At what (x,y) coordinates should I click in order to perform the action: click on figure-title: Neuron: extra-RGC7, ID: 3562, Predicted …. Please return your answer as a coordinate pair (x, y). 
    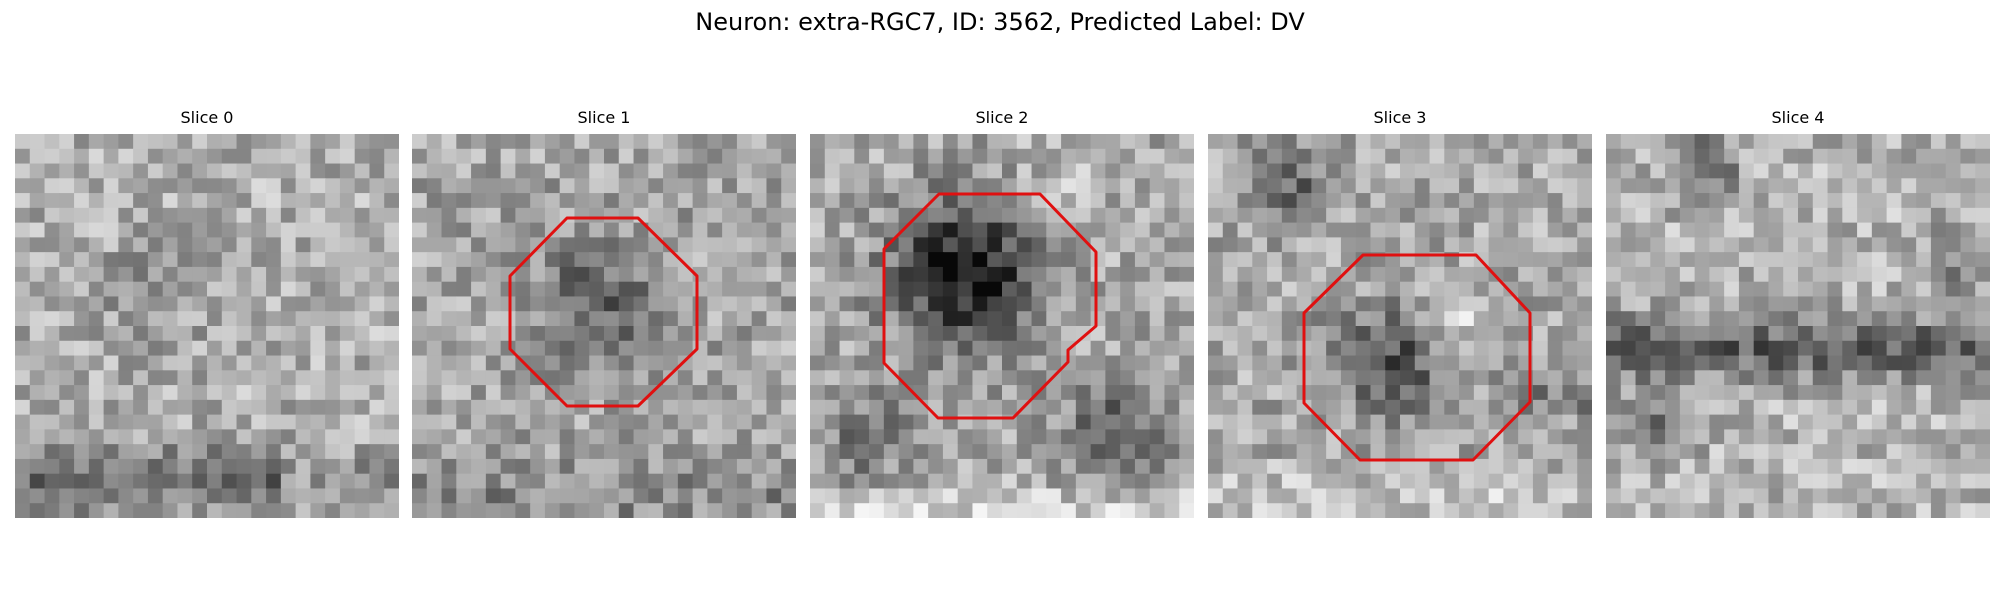
    Looking at the image, I should click on (1000, 22).